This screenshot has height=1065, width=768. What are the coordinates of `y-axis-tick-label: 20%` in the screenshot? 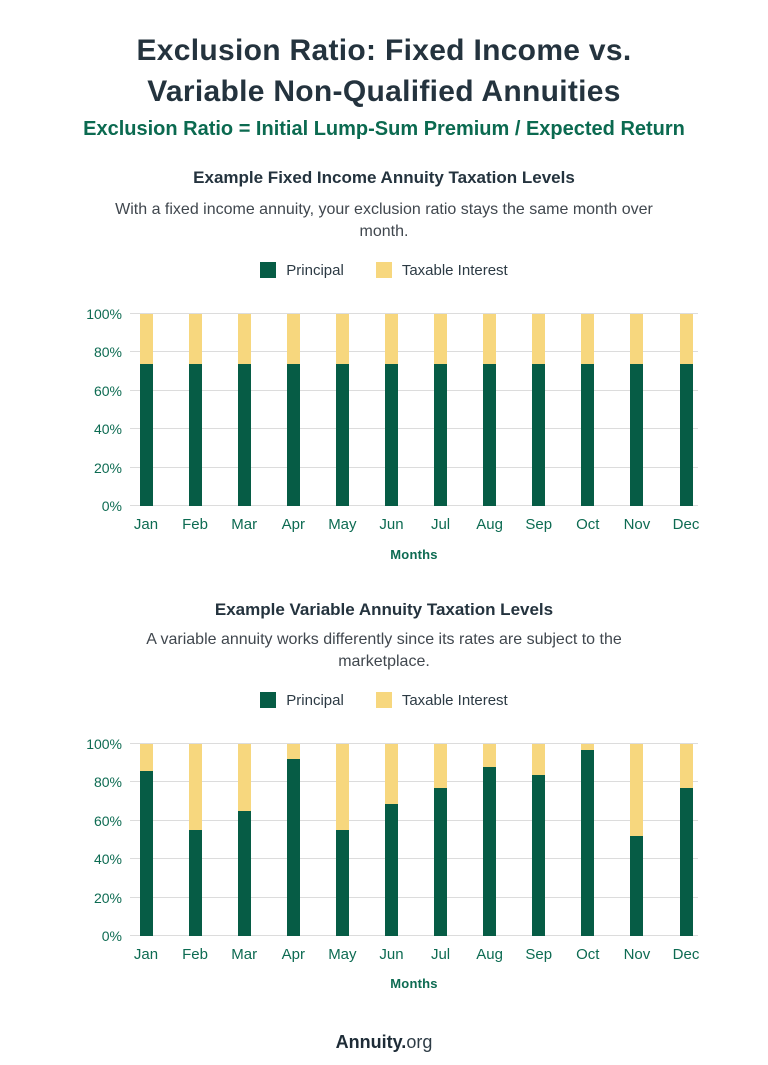 It's located at (107, 467).